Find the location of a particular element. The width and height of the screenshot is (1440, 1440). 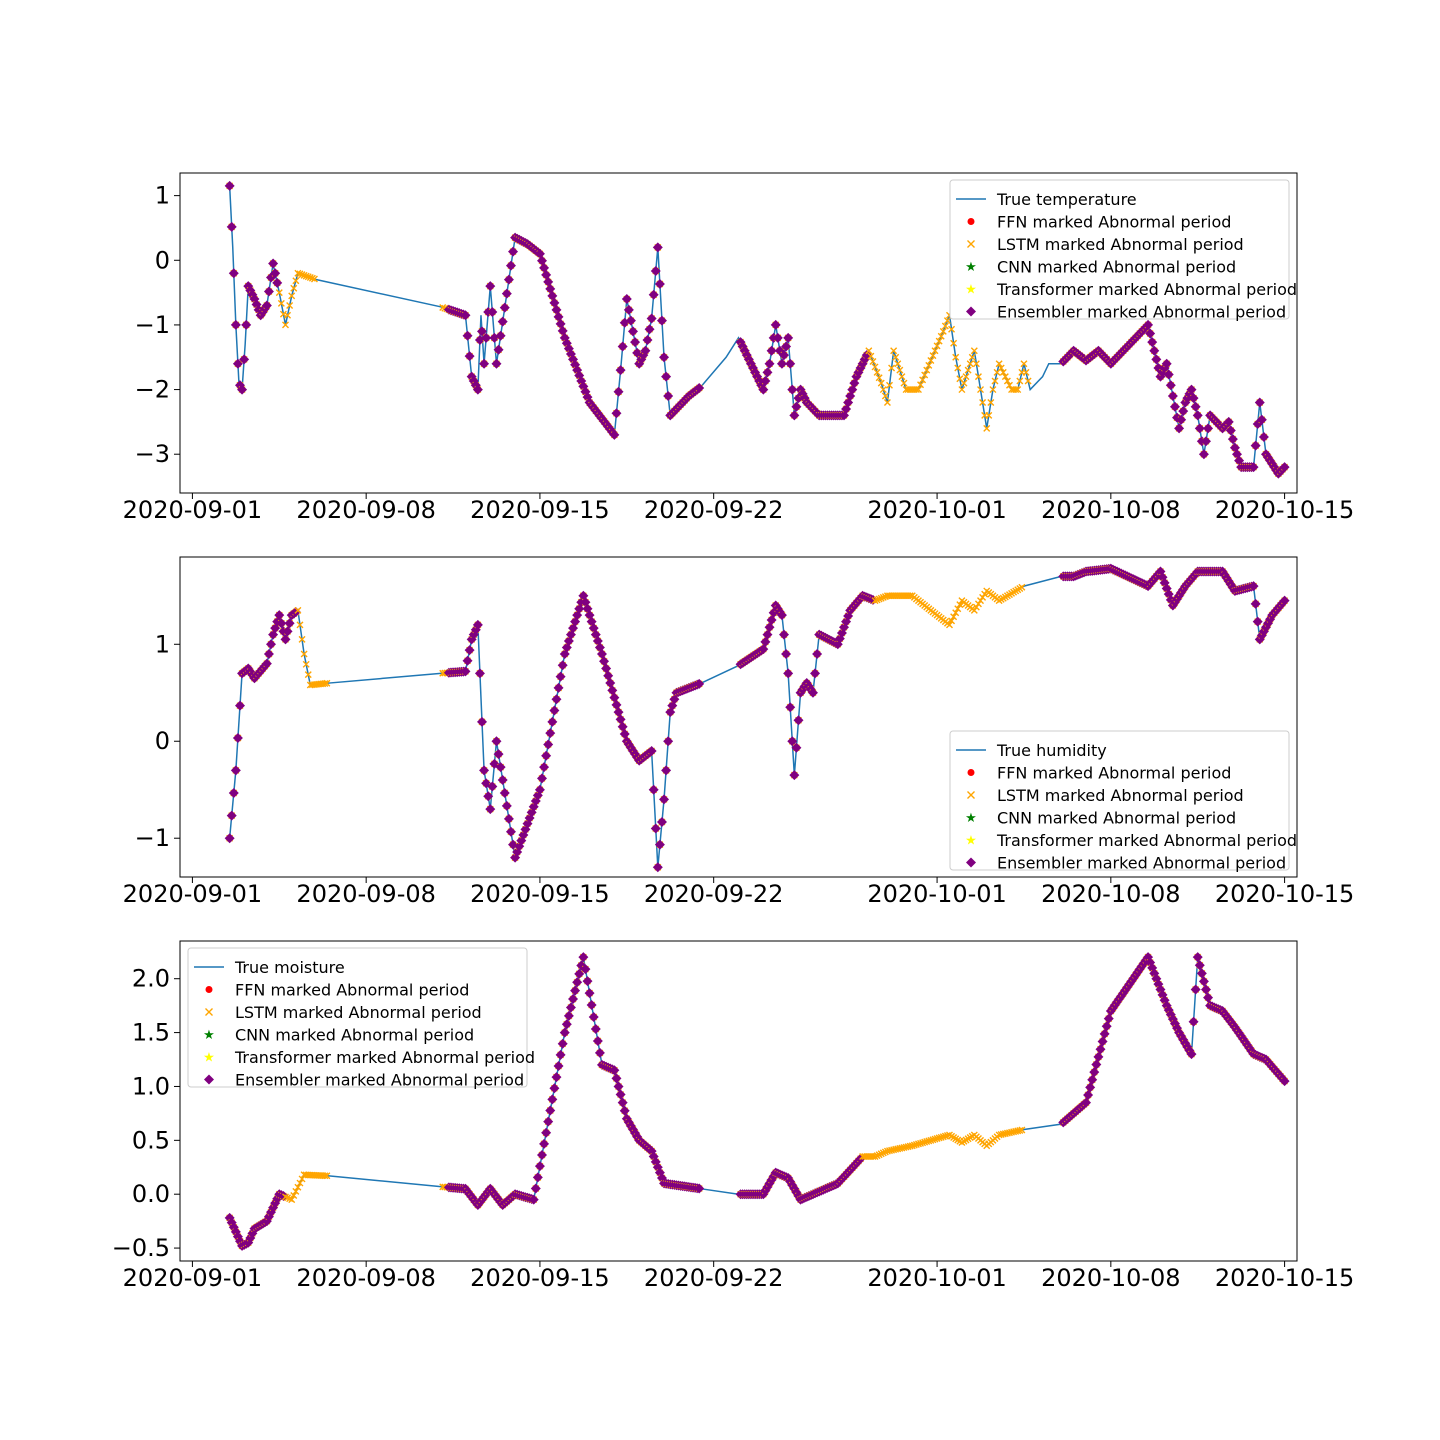

x-tick-label: 2020-09-22 is located at coordinates (713, 510).